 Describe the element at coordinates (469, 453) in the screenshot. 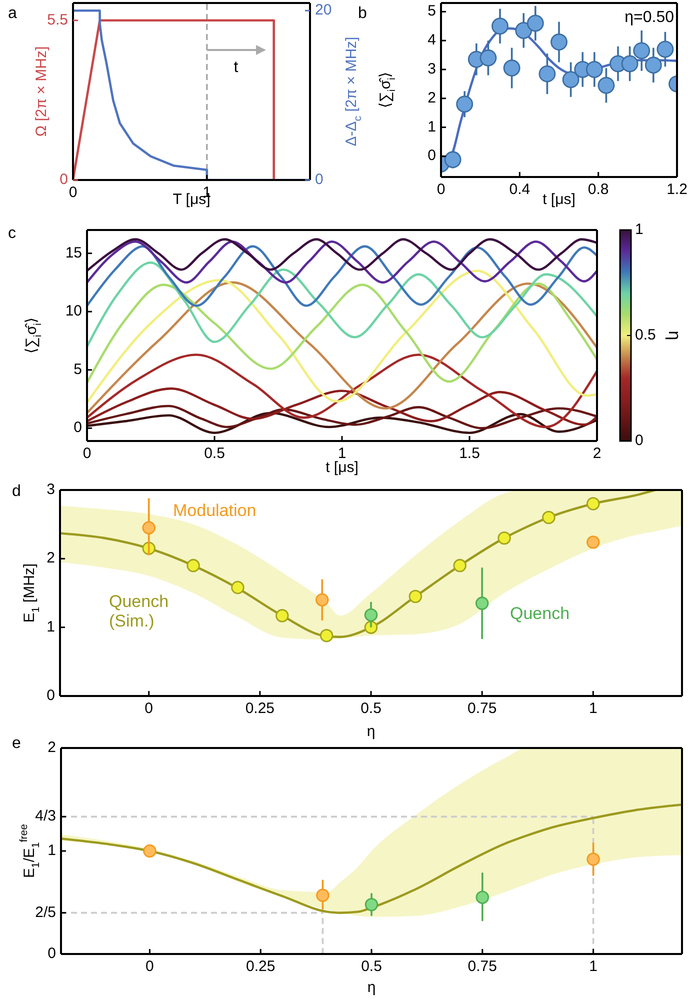

I see `x-tick-label: 1.5` at that location.